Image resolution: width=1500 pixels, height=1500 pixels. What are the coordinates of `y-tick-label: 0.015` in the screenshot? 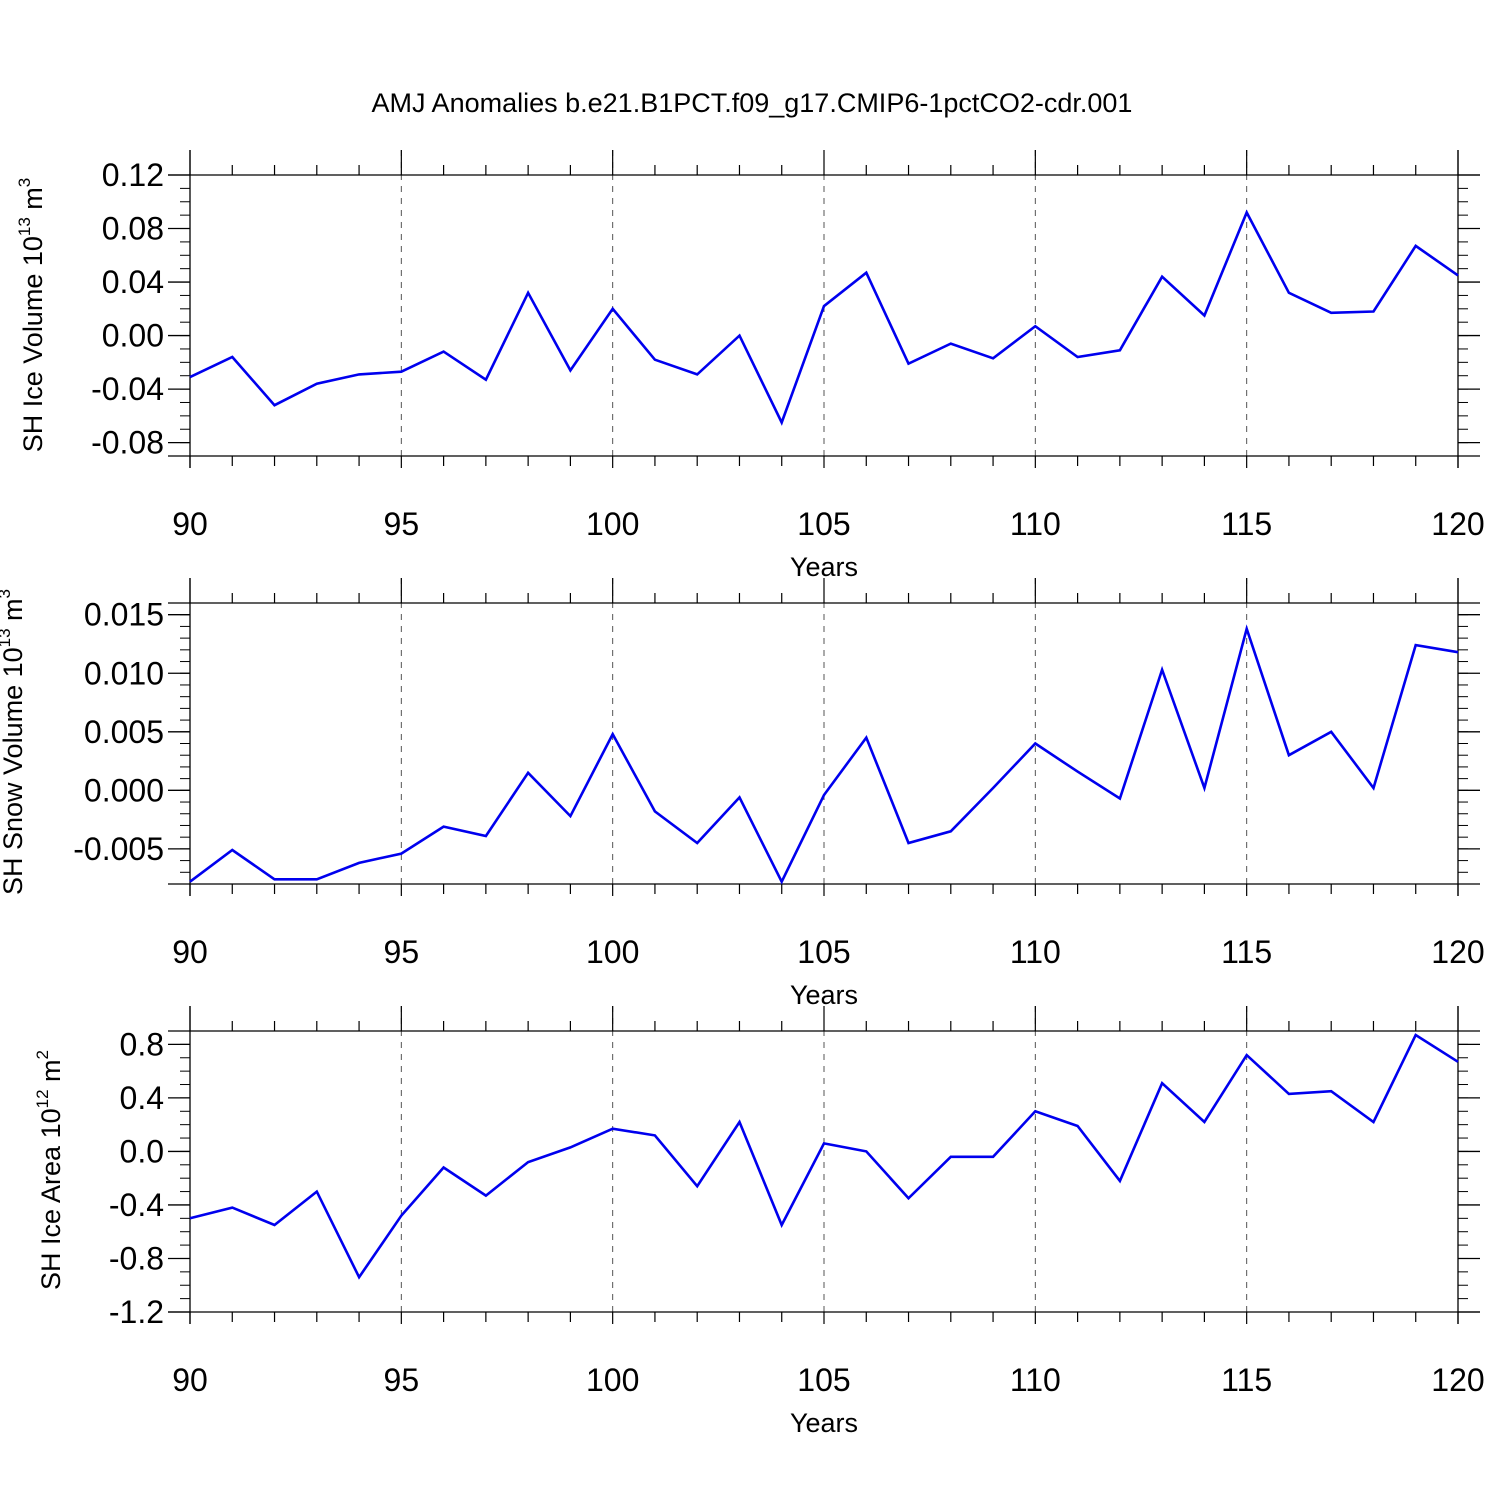 It's located at (124, 615).